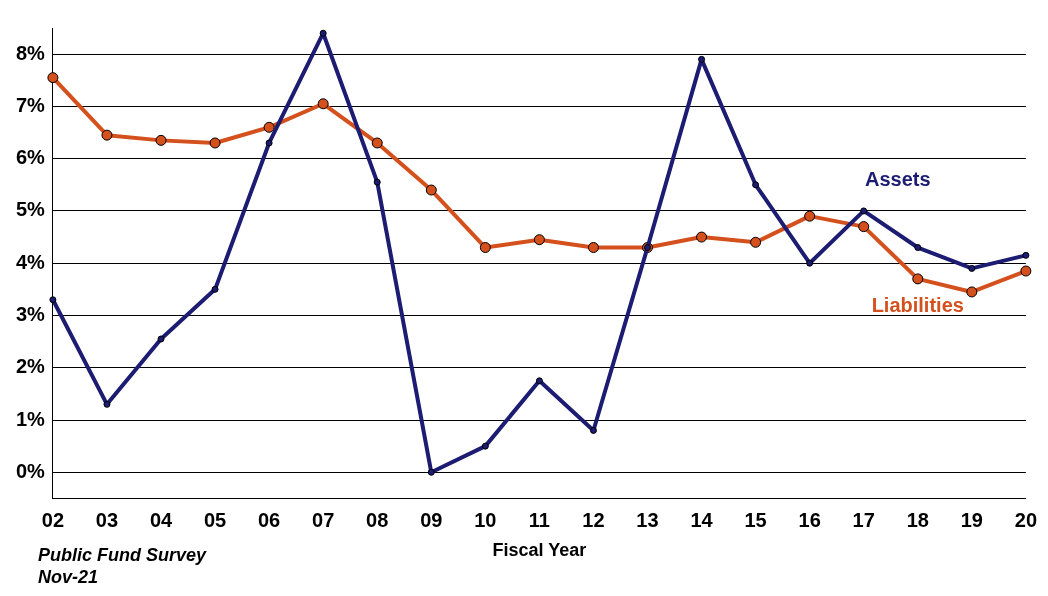 This screenshot has height=596, width=1048. Describe the element at coordinates (863, 519) in the screenshot. I see `x-tick-label: 17` at that location.